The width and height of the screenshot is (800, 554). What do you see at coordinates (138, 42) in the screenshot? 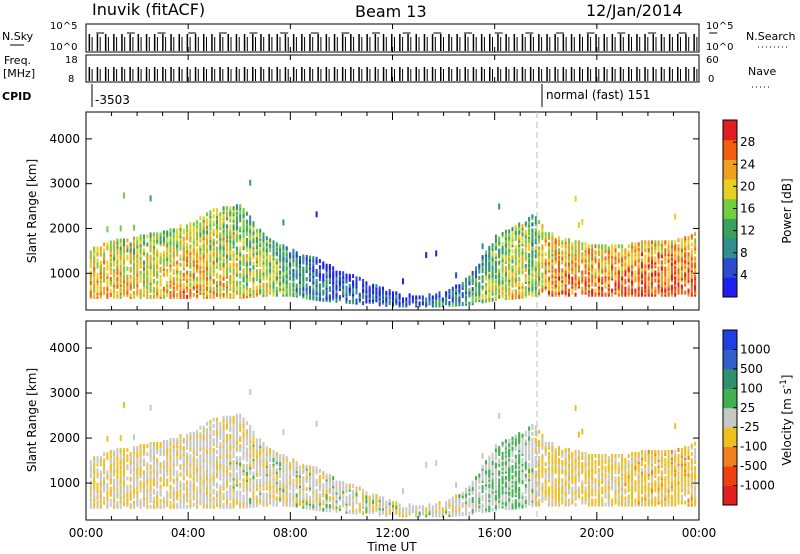
I see `nsky-bar` at bounding box center [138, 42].